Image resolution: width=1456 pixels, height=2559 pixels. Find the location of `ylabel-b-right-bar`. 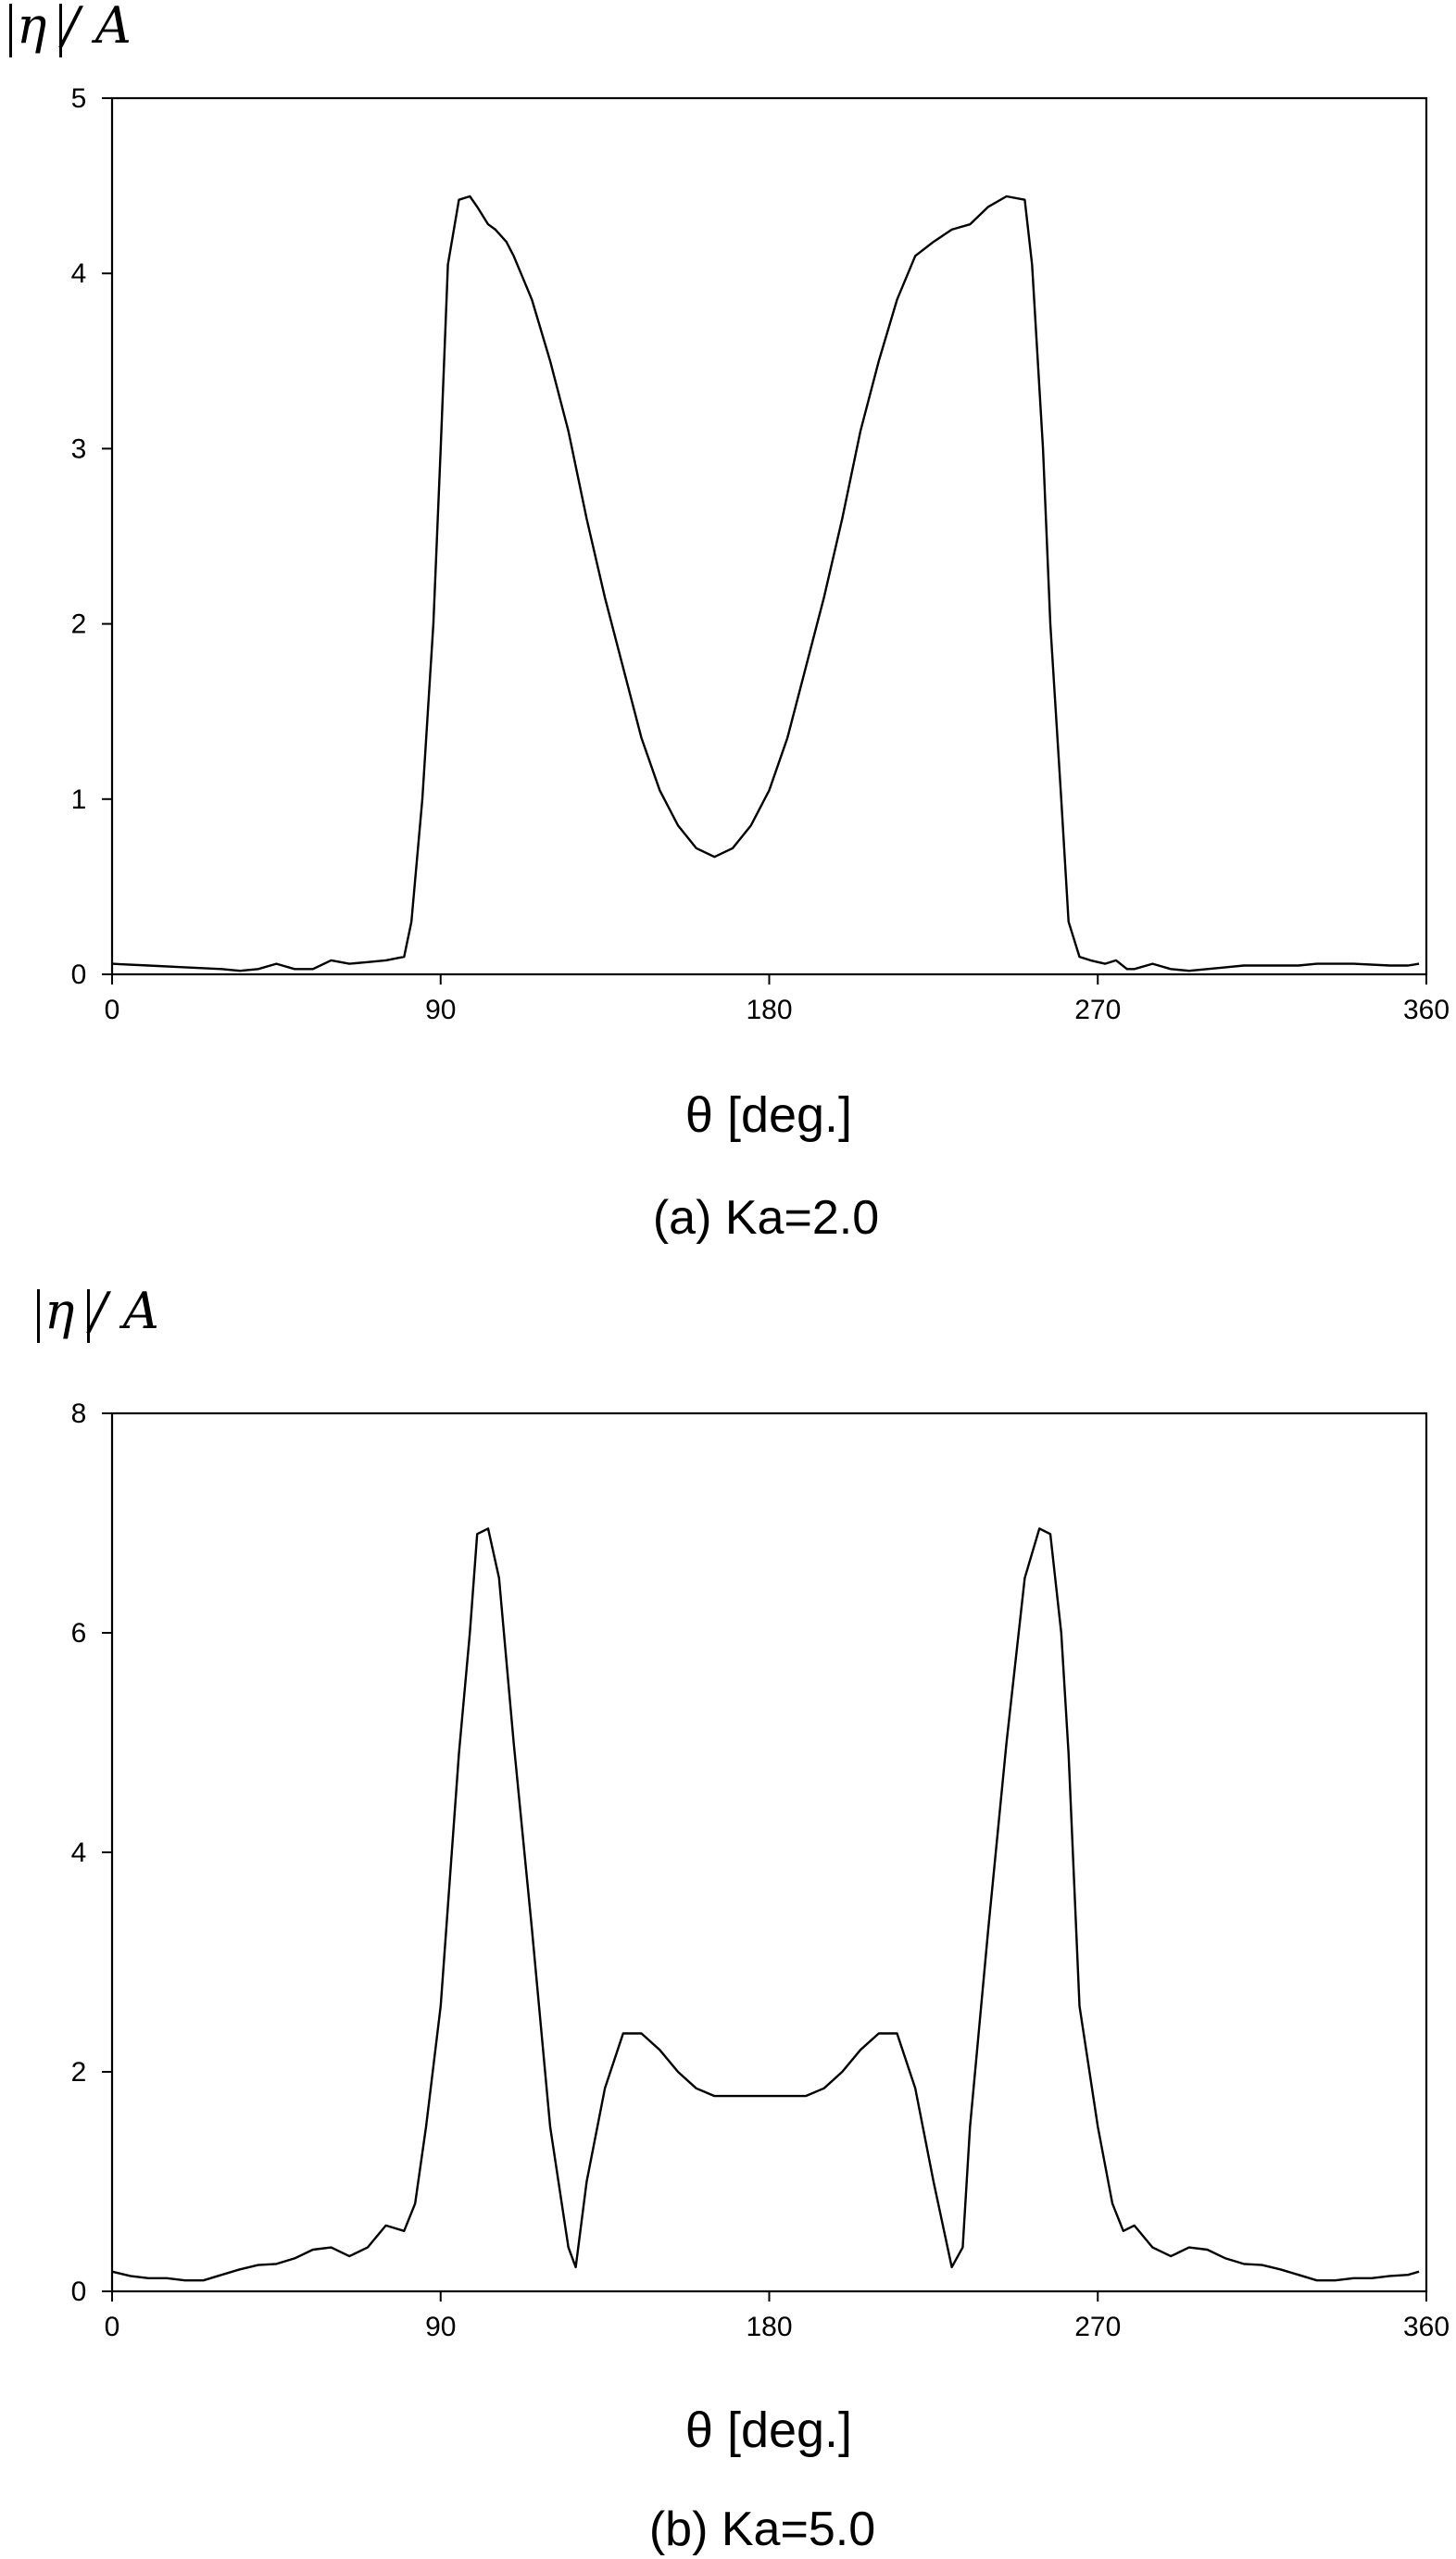

ylabel-b-right-bar is located at coordinates (88, 1316).